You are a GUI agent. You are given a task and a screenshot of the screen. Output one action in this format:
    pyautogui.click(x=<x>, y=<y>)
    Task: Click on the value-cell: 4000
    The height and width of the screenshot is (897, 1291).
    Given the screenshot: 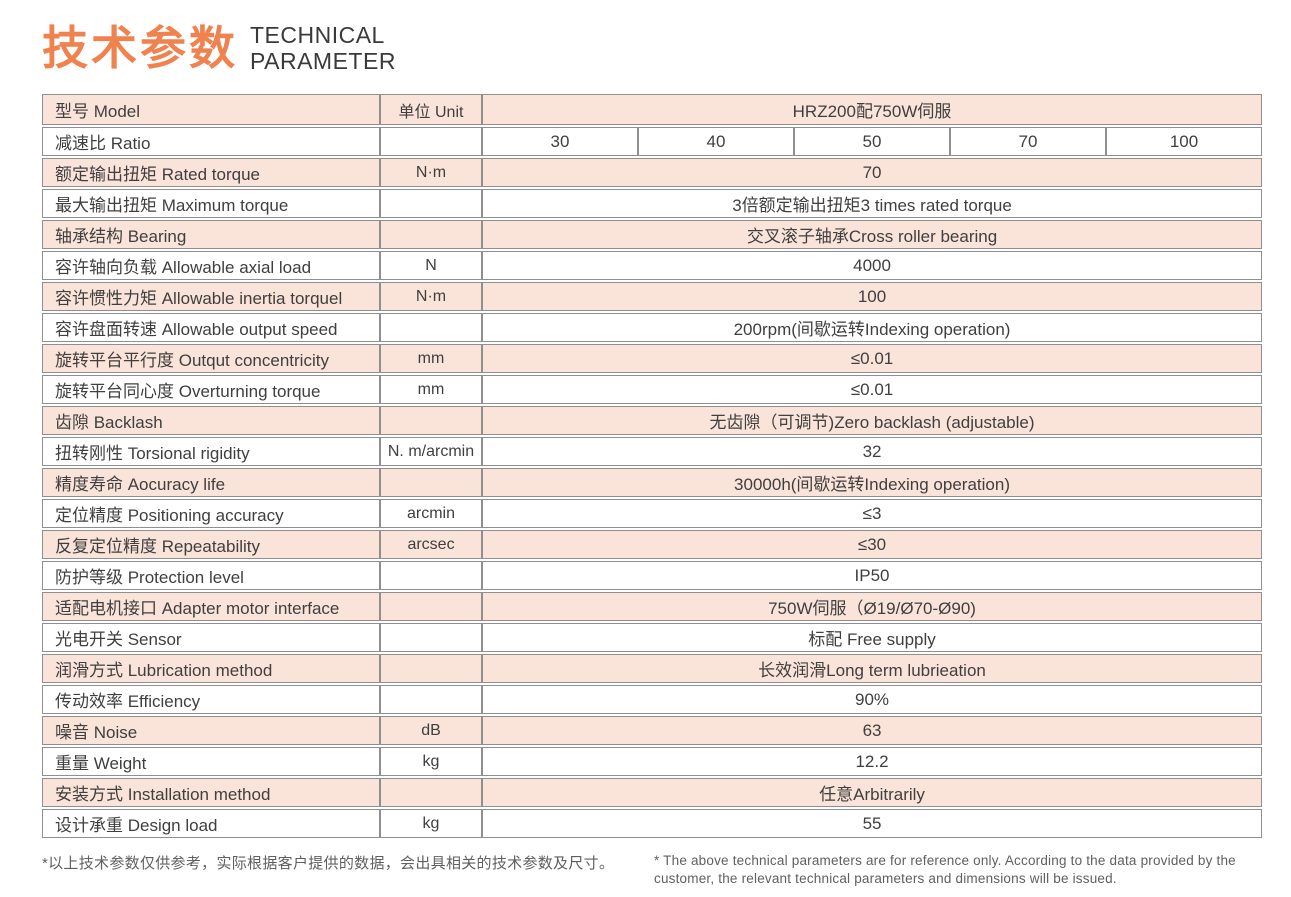 What is the action you would take?
    pyautogui.click(x=872, y=265)
    